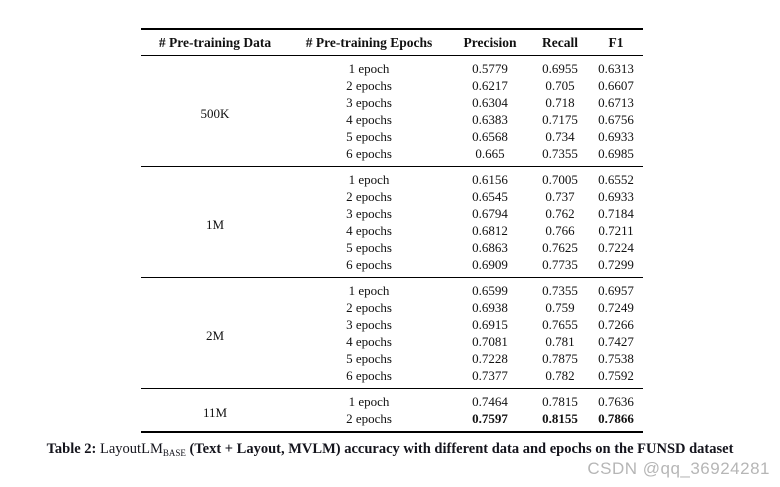 This screenshot has height=487, width=780. What do you see at coordinates (560, 324) in the screenshot?
I see `recall-cell: 0.7655` at bounding box center [560, 324].